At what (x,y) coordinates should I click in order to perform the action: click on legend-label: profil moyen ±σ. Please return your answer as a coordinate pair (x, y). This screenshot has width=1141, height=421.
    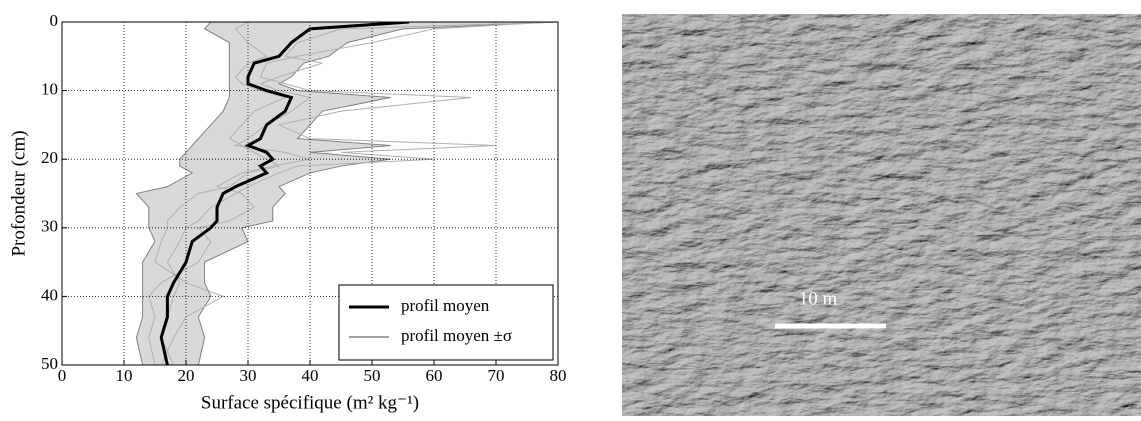
    Looking at the image, I should click on (456, 335).